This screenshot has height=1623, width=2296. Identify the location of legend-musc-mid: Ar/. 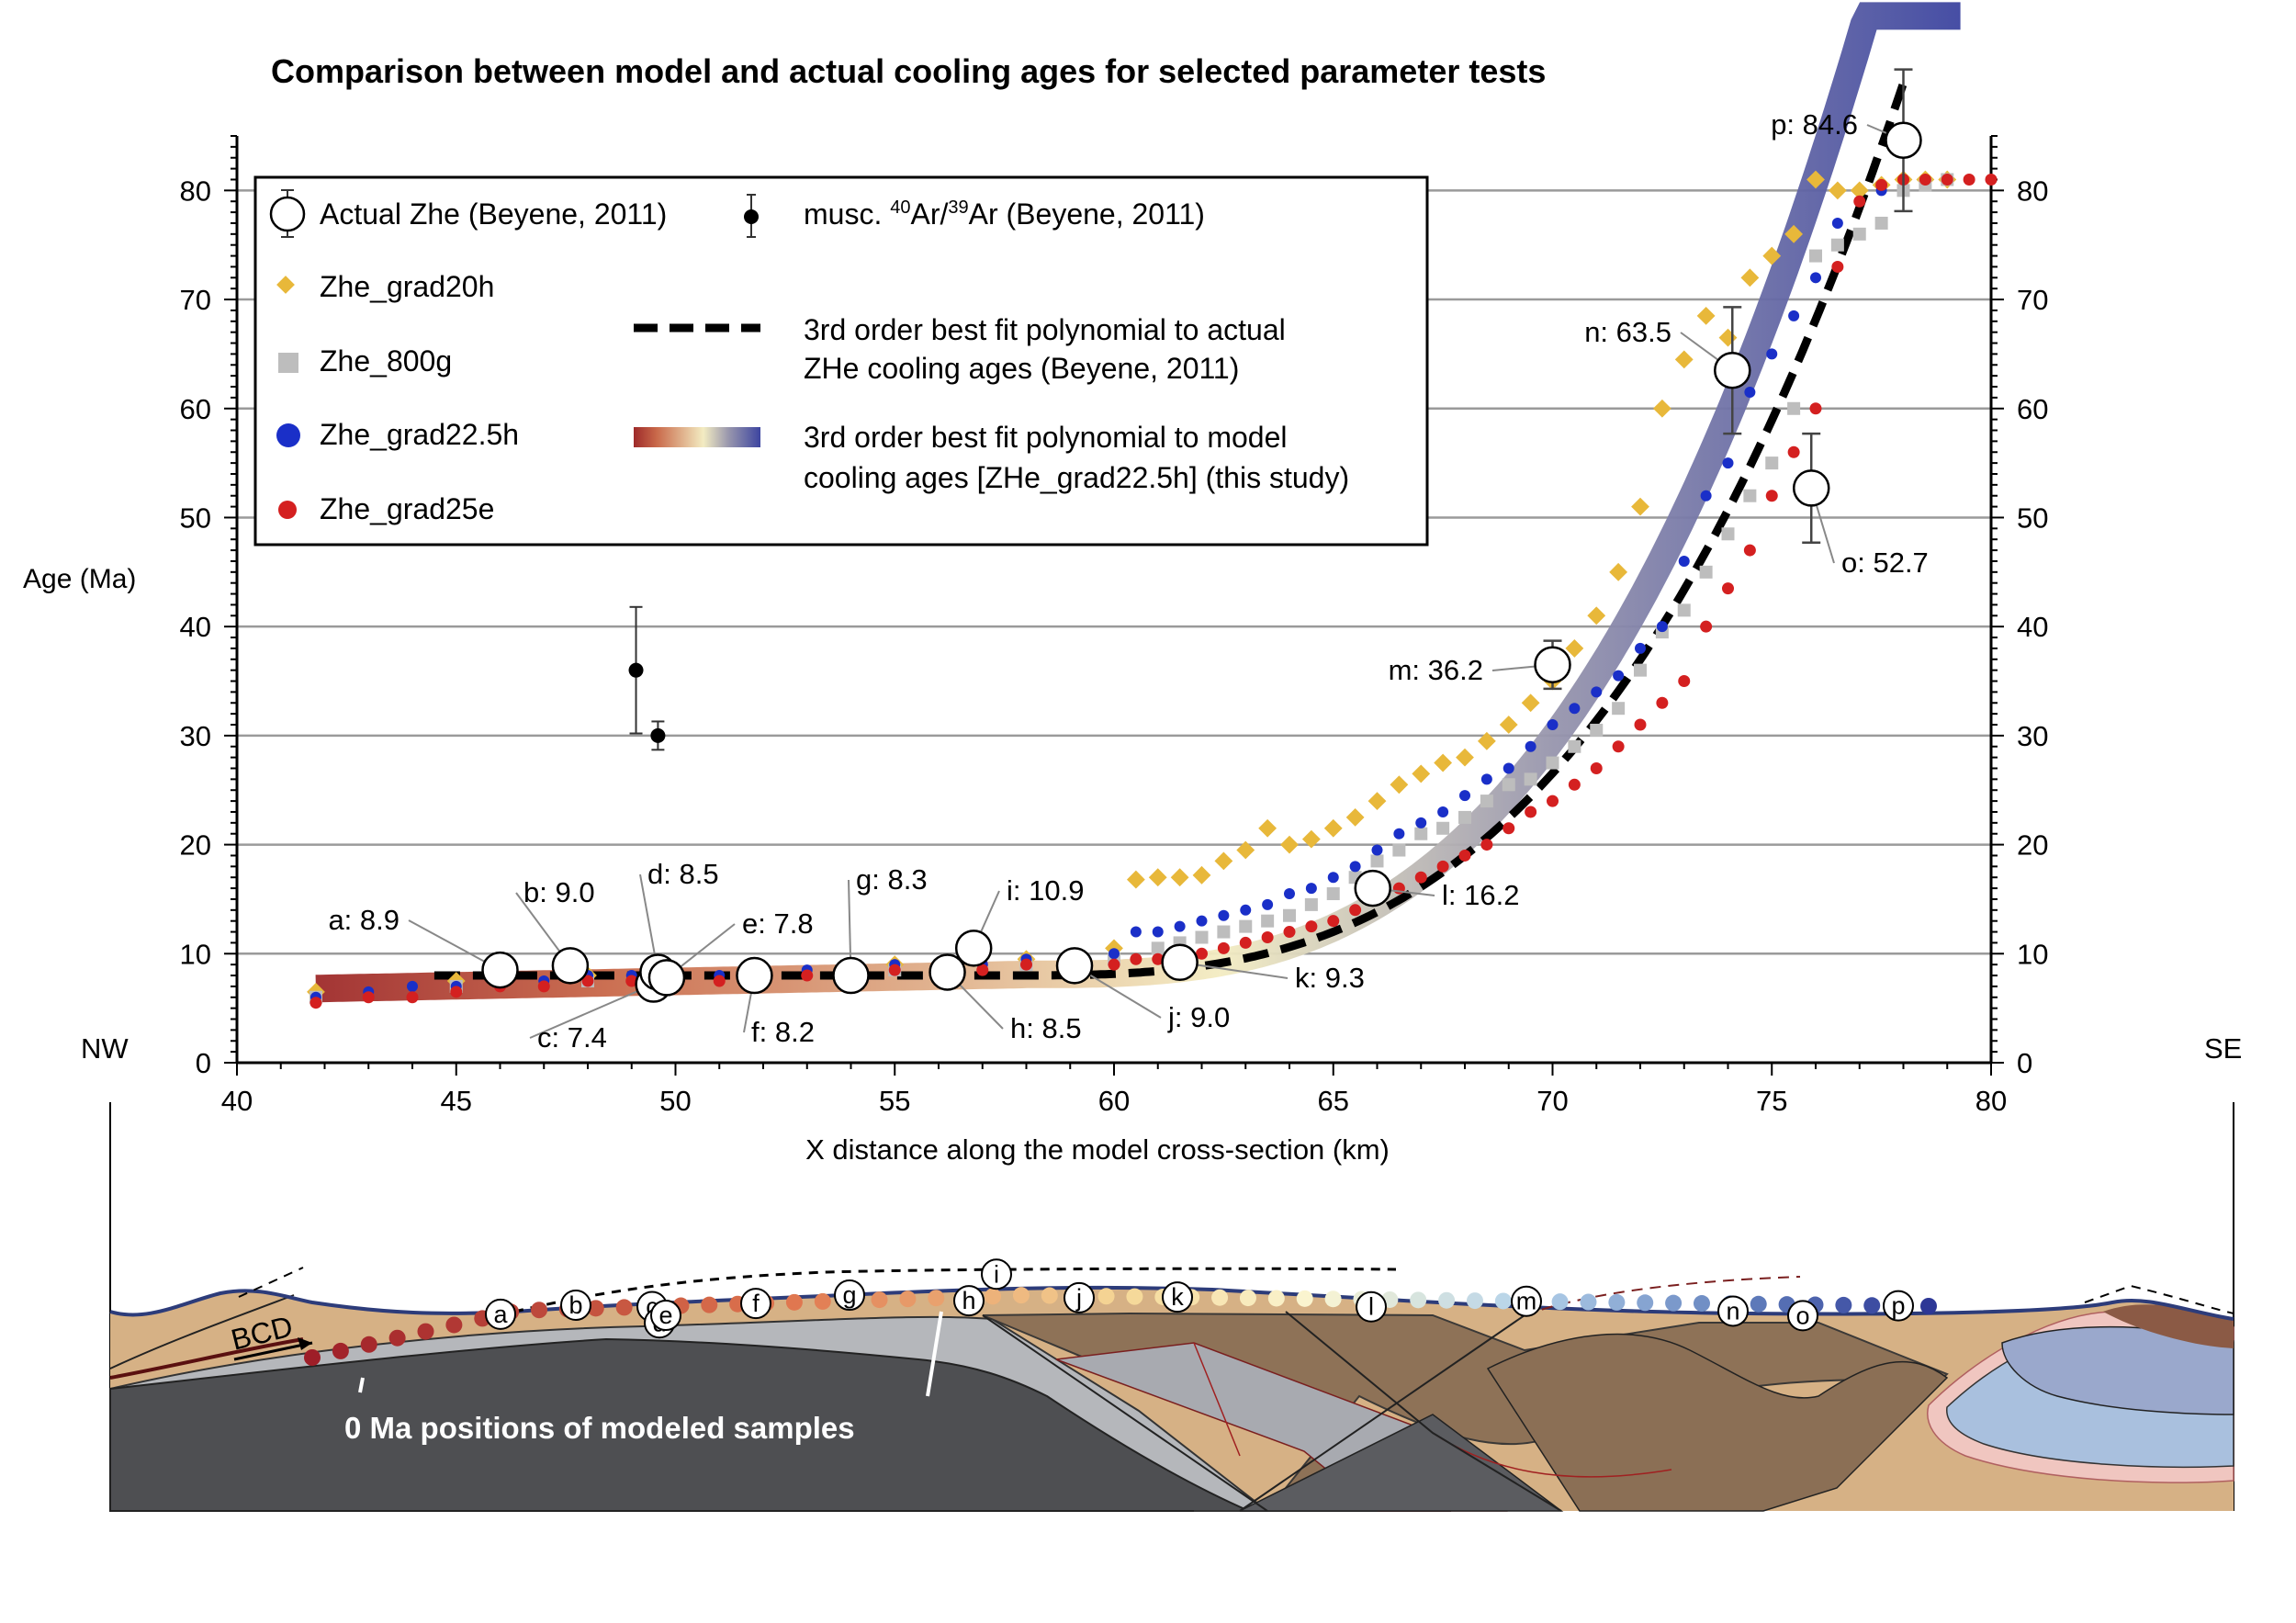
(929, 214).